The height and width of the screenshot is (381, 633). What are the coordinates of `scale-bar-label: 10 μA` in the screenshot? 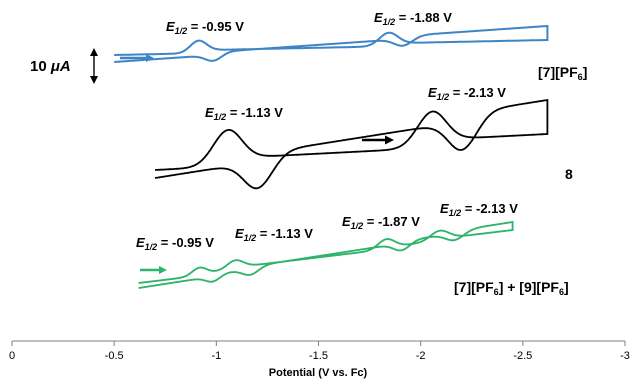 It's located at (50, 66).